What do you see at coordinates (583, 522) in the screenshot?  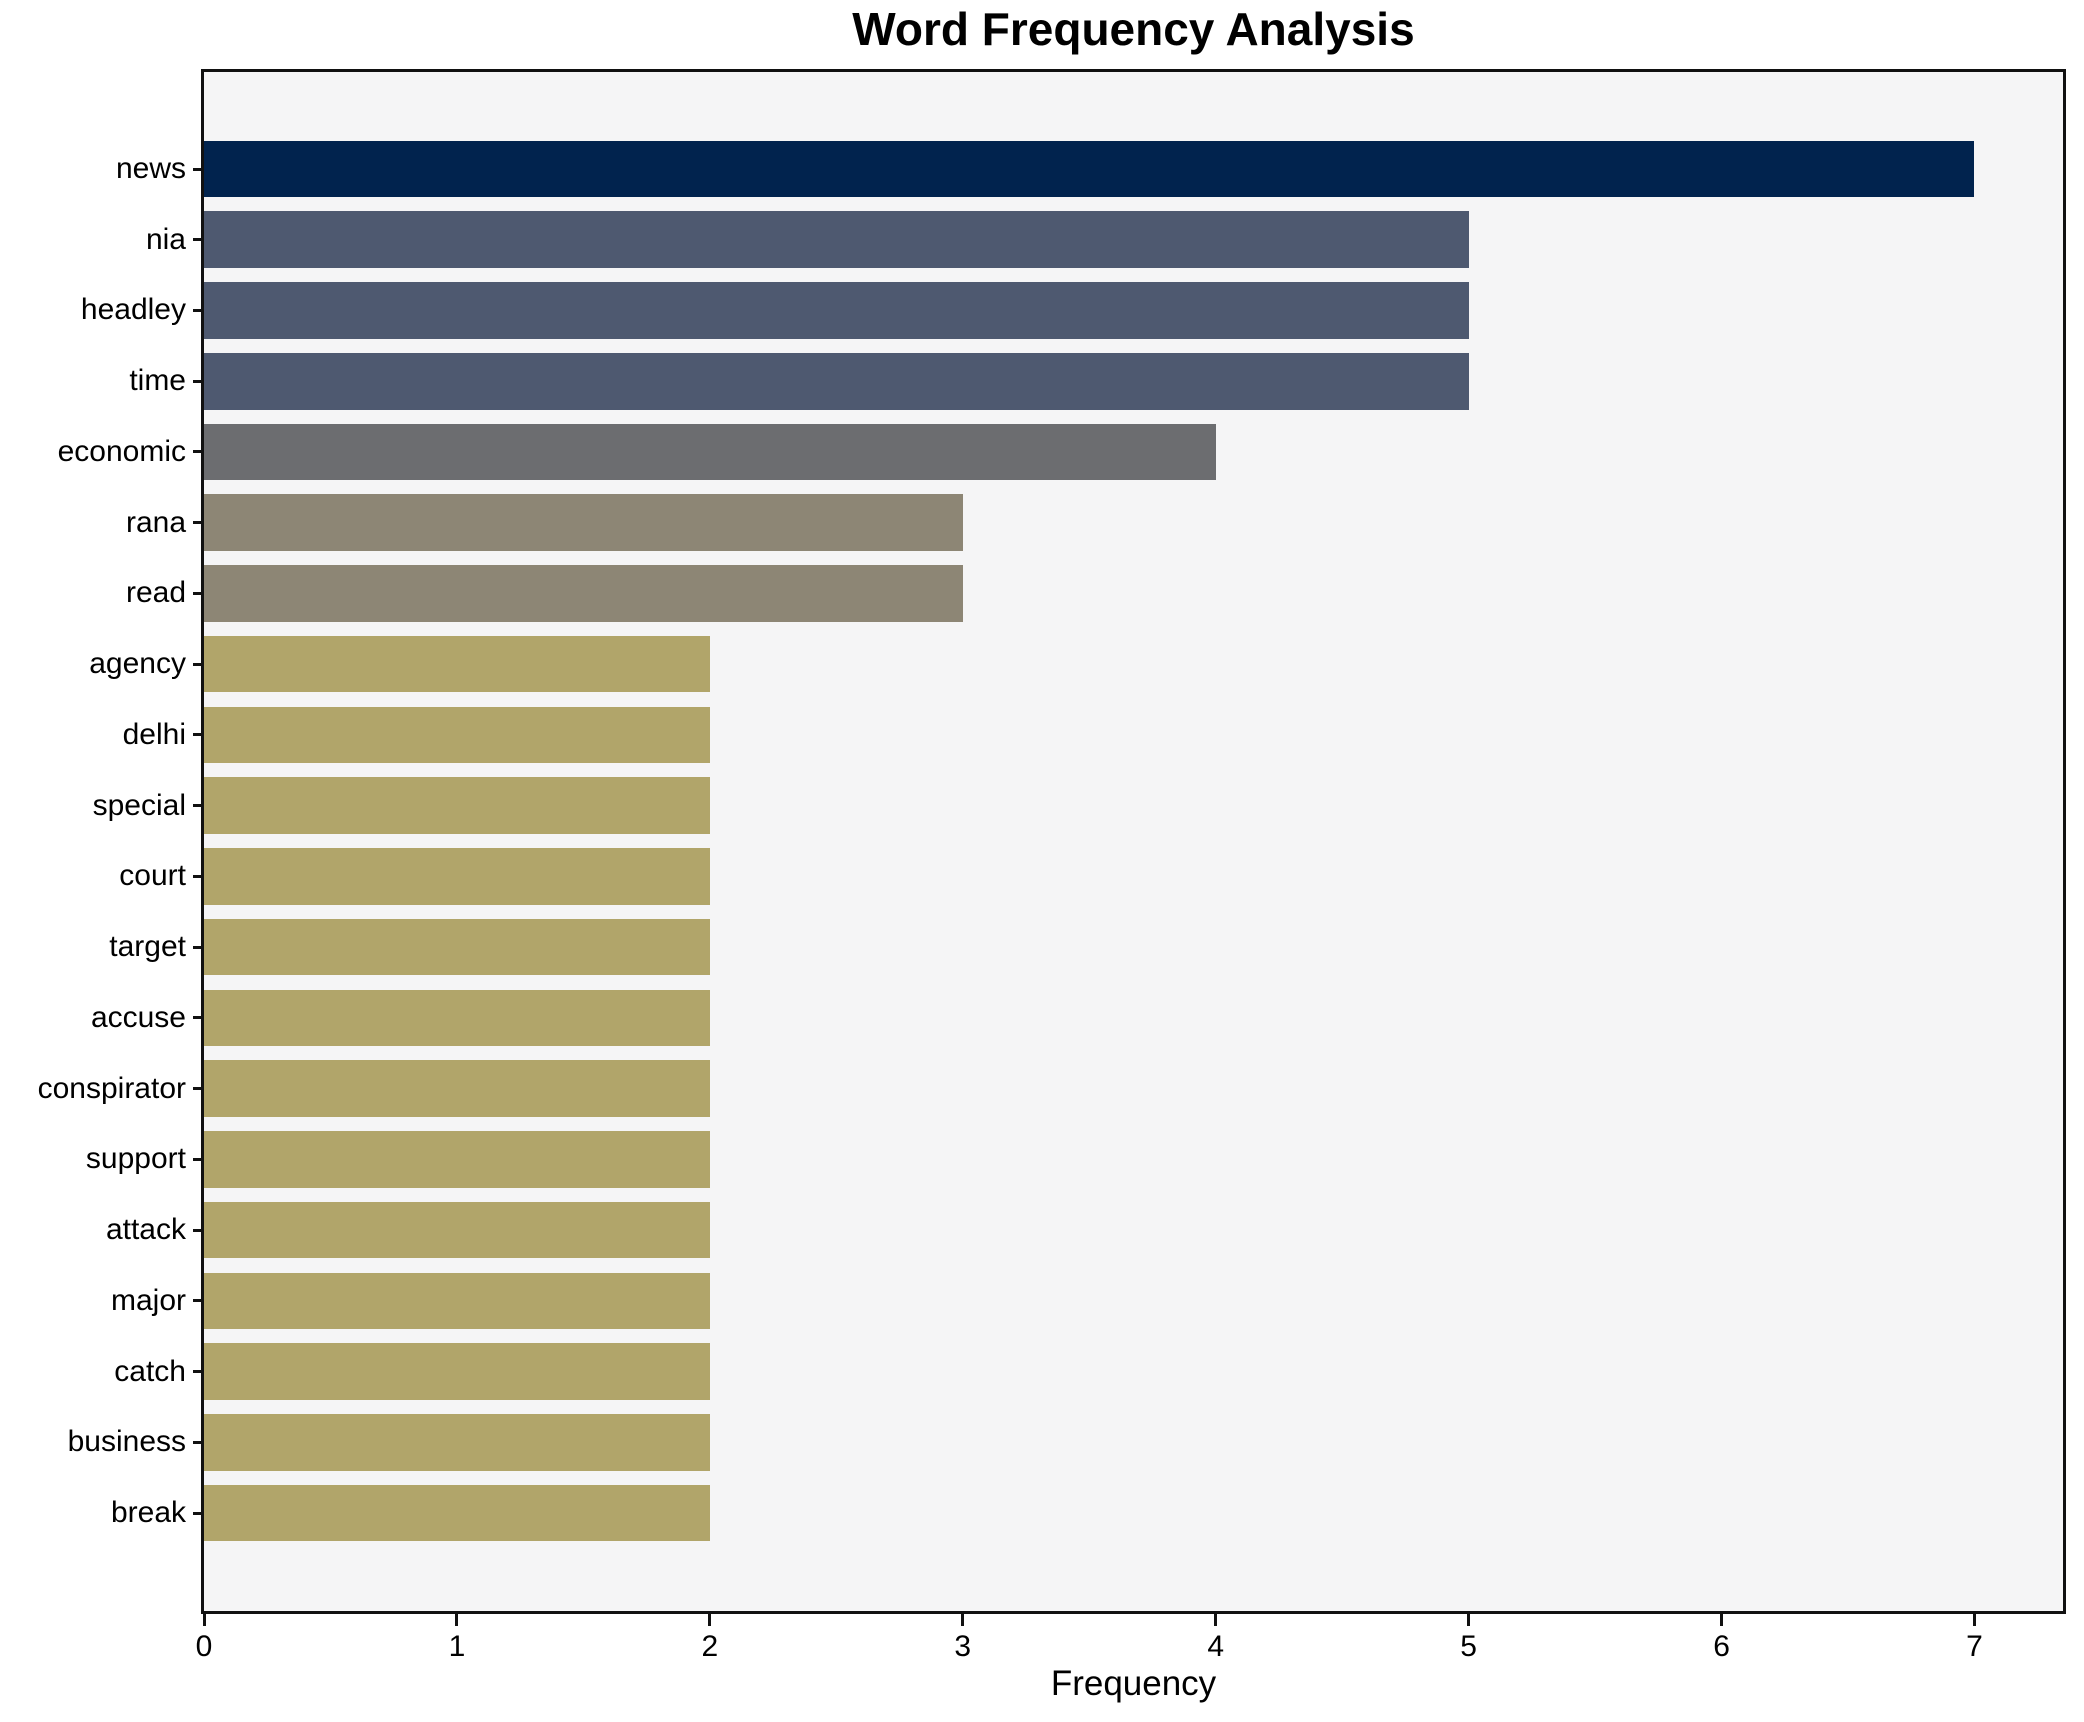 I see `bar-rana` at bounding box center [583, 522].